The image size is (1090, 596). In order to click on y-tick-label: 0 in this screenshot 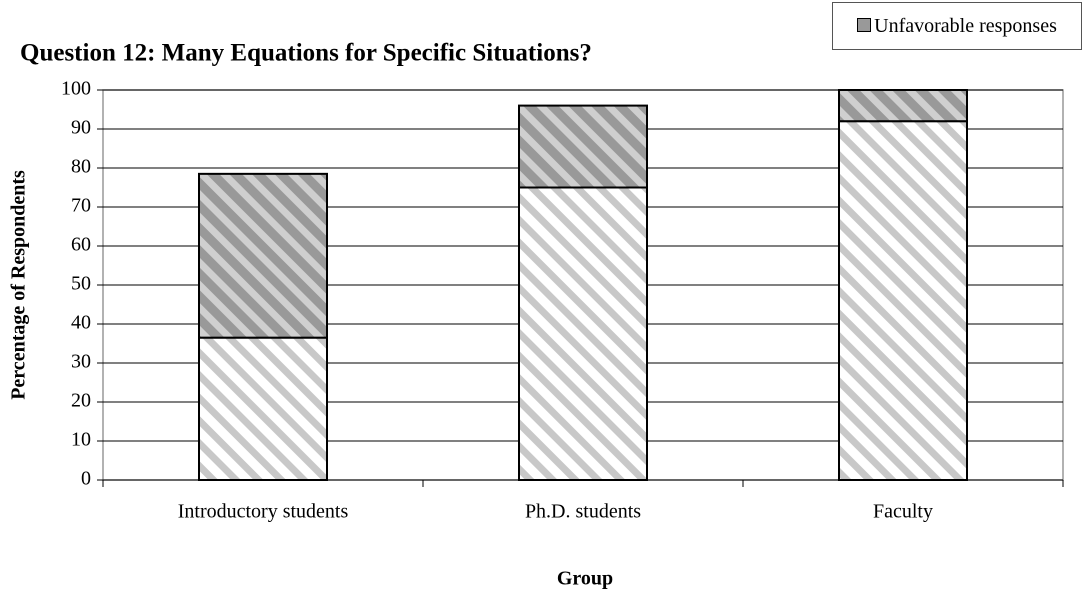, I will do `click(86, 479)`.